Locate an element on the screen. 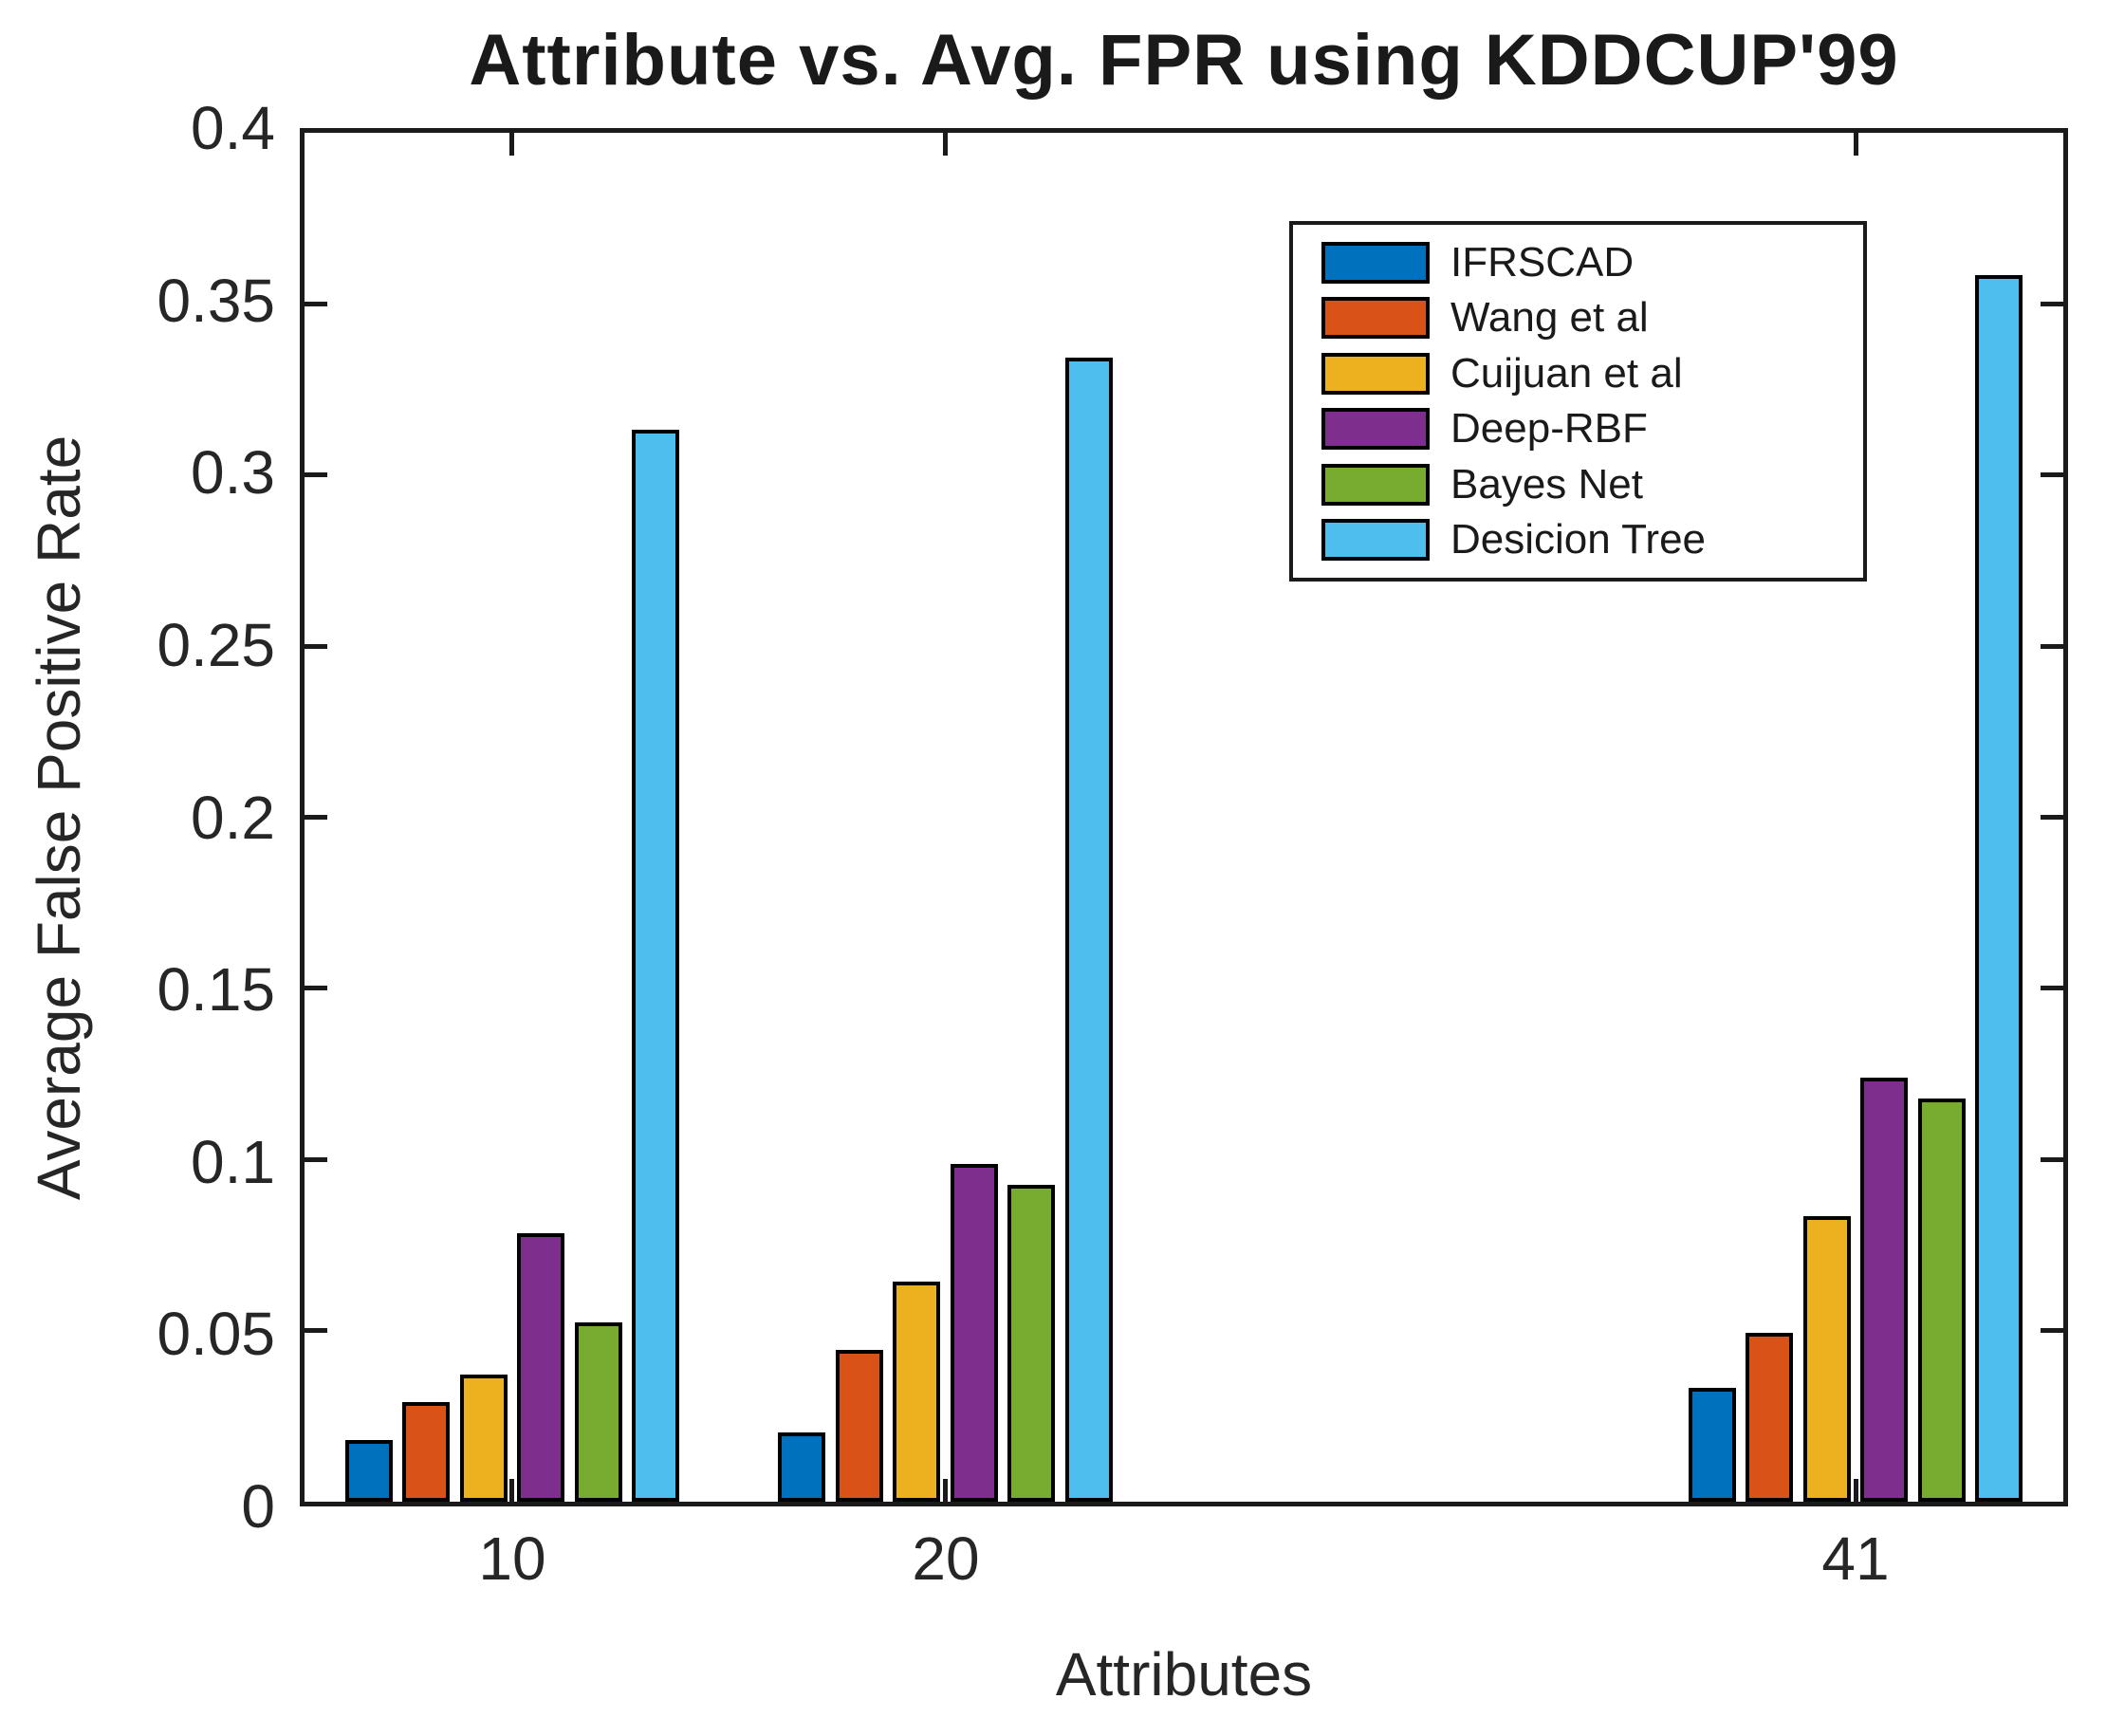 The image size is (2106, 1736). legend-swatch-ifrscad is located at coordinates (1376, 262).